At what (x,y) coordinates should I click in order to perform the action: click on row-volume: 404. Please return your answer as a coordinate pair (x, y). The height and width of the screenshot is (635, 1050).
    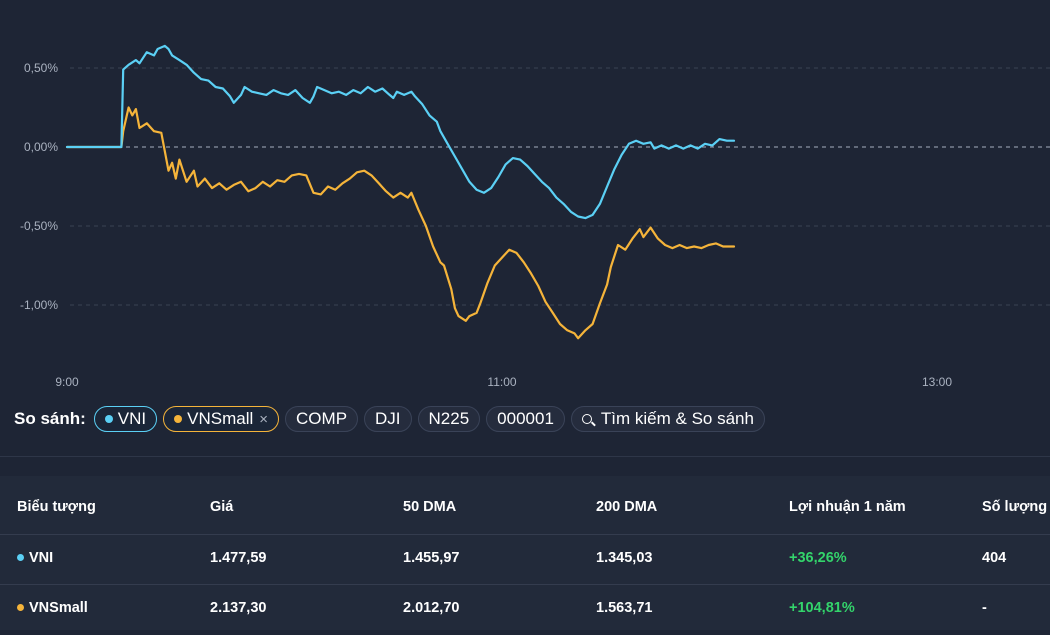
    Looking at the image, I should click on (994, 558).